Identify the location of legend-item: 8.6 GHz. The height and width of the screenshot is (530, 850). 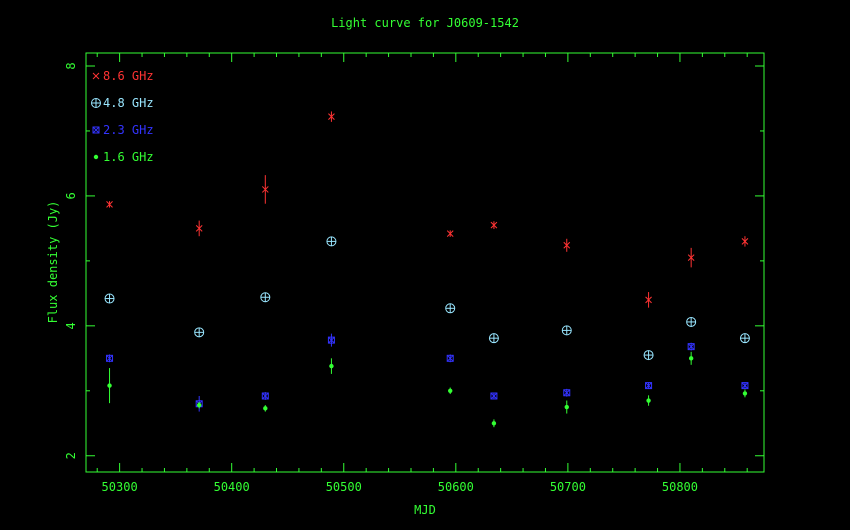
(123, 76).